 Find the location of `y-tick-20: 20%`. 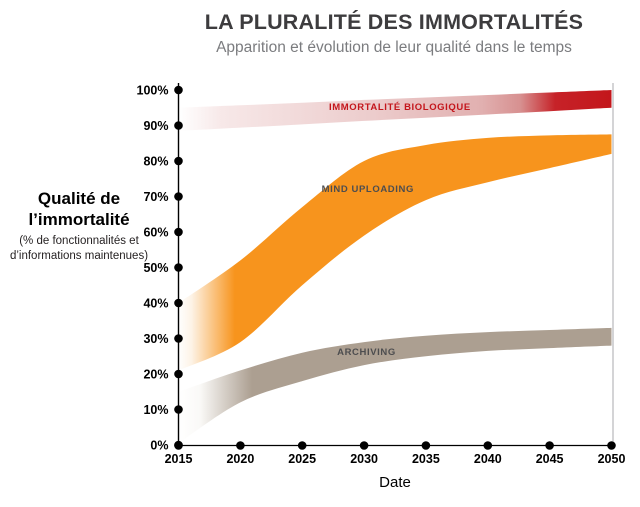

y-tick-20: 20% is located at coordinates (163, 375).